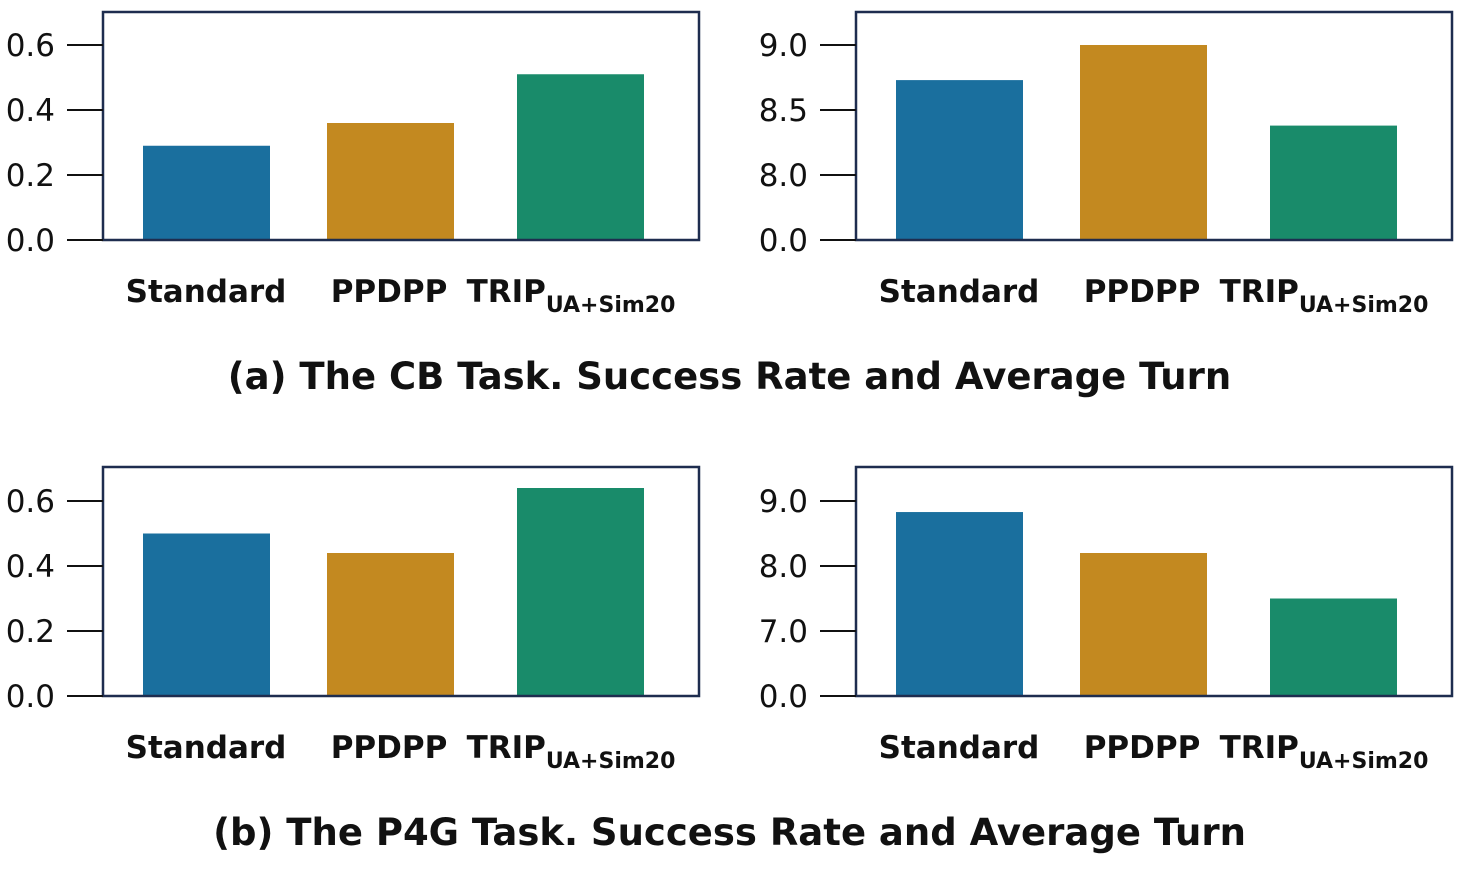 This screenshot has width=1459, height=871. Describe the element at coordinates (206, 192) in the screenshot. I see `cb-success-bar-standard` at that location.